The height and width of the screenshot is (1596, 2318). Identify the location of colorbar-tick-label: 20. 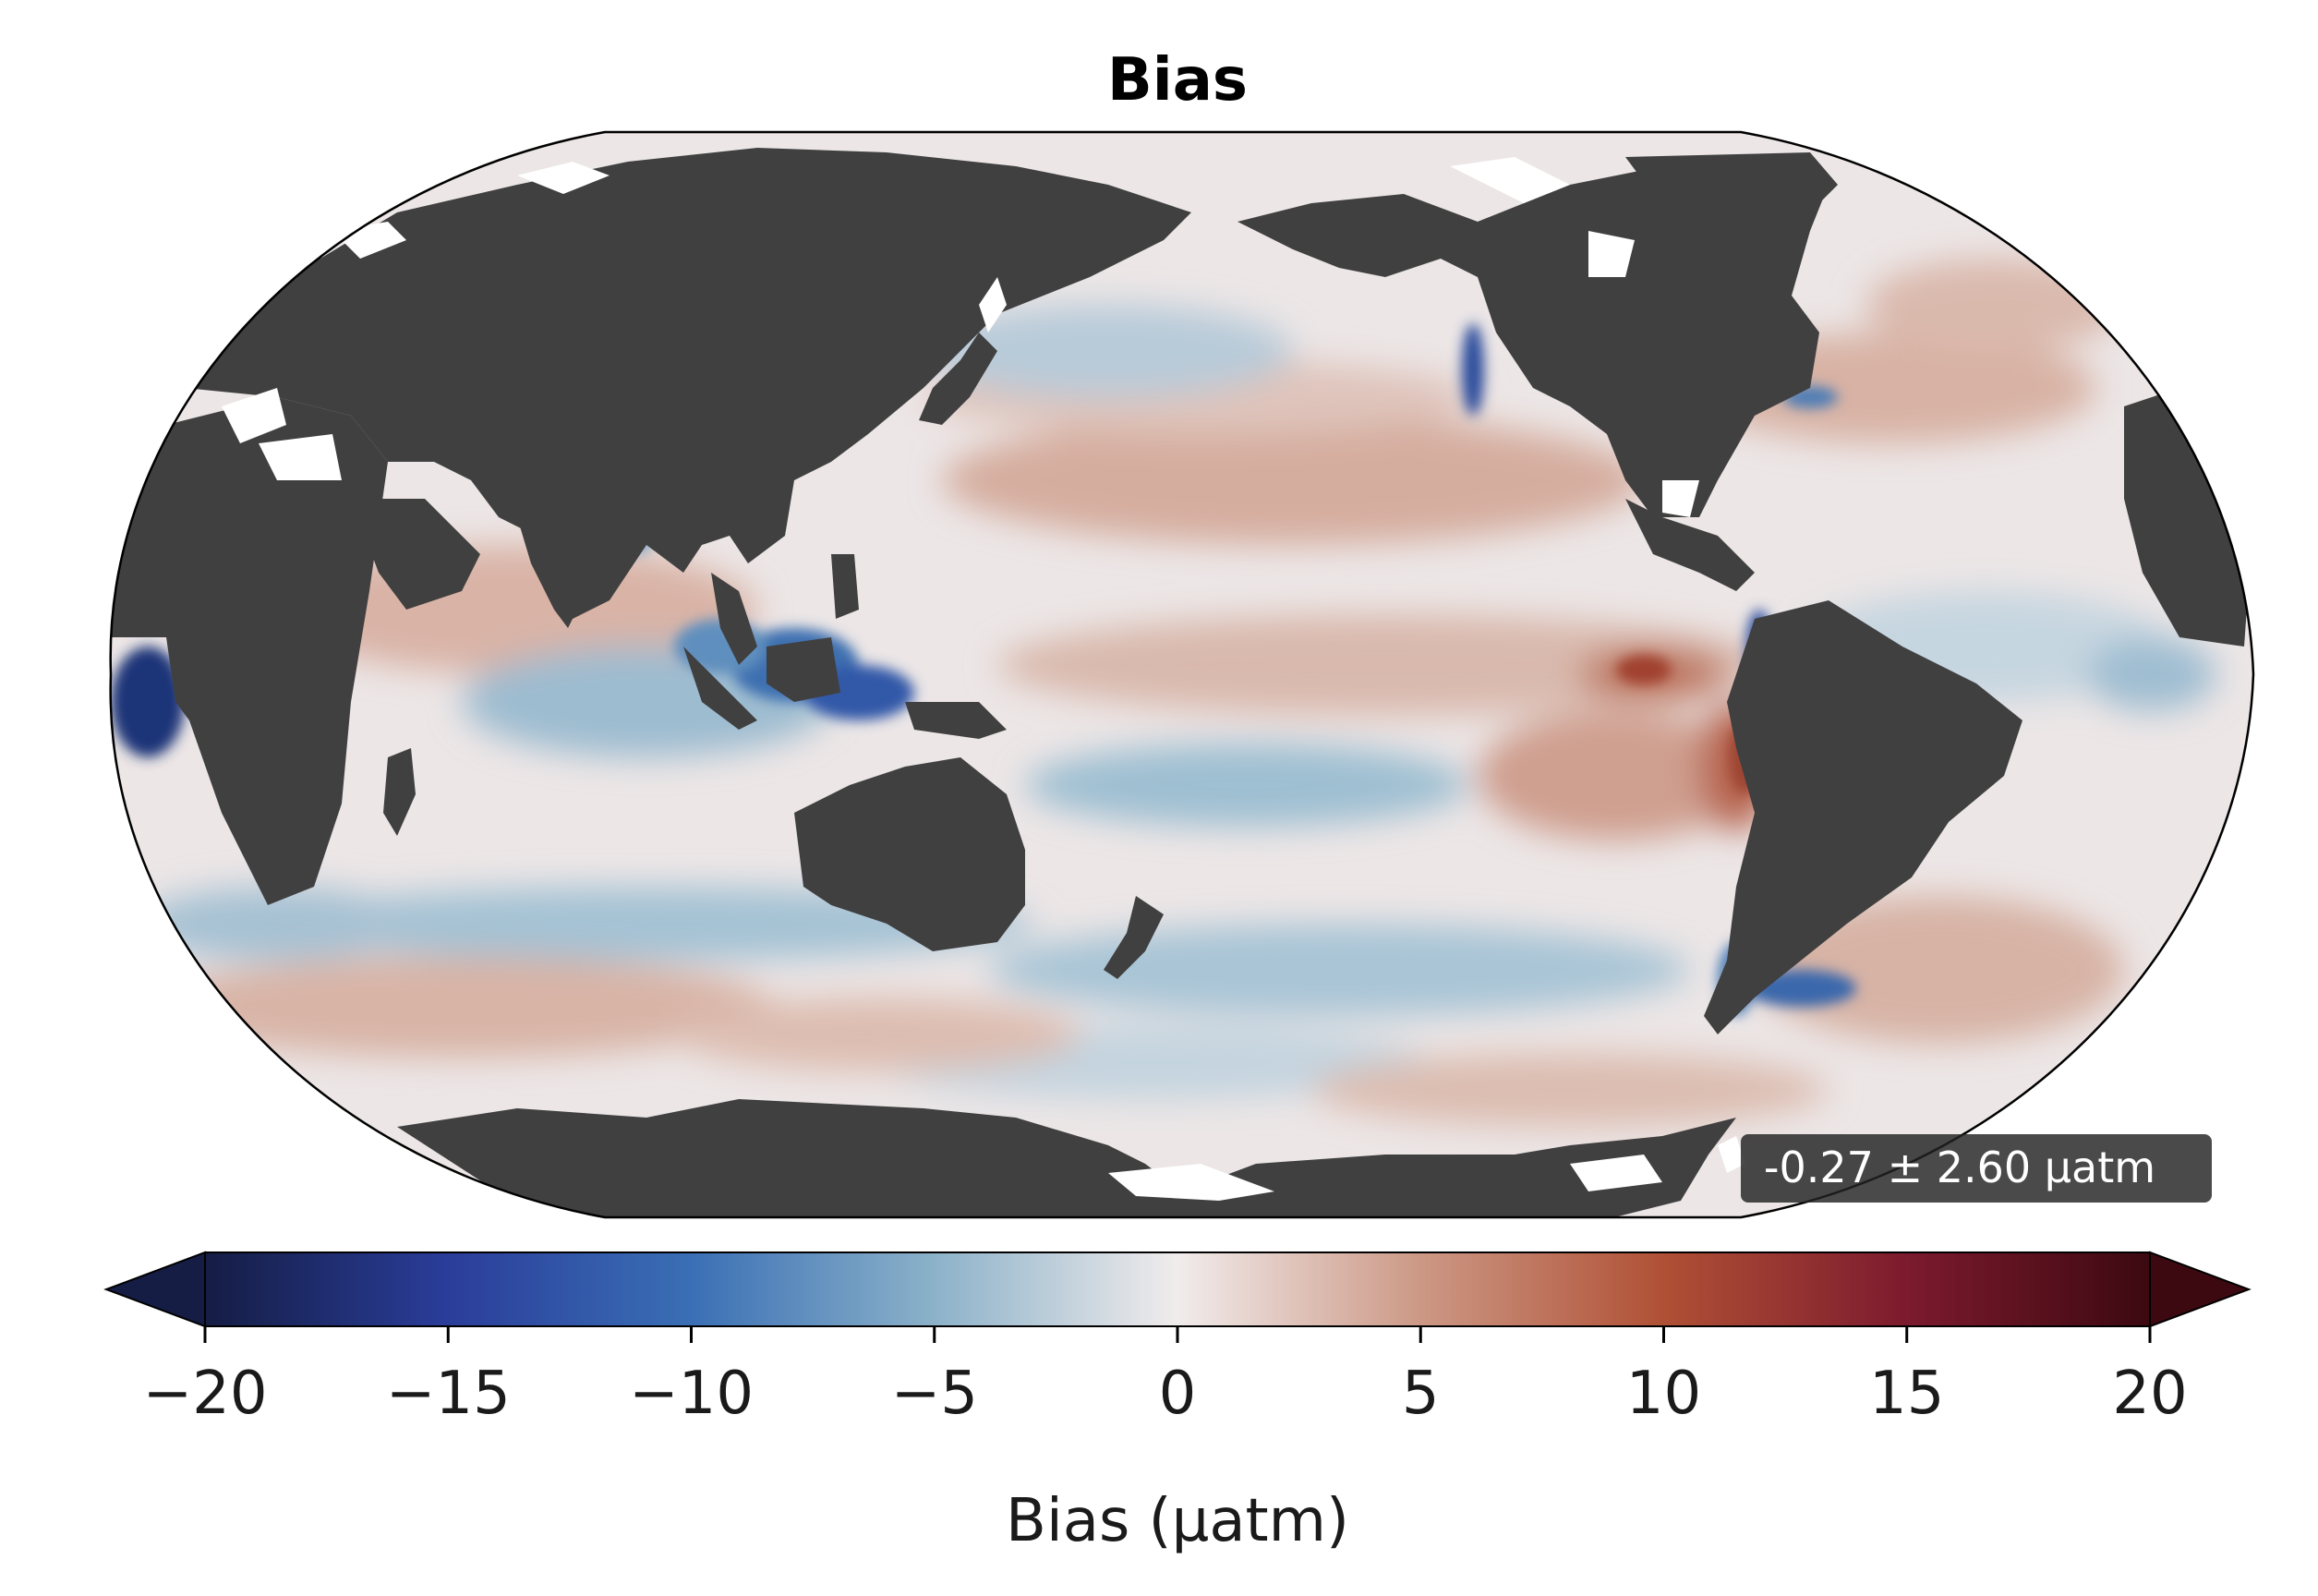
(2149, 1394).